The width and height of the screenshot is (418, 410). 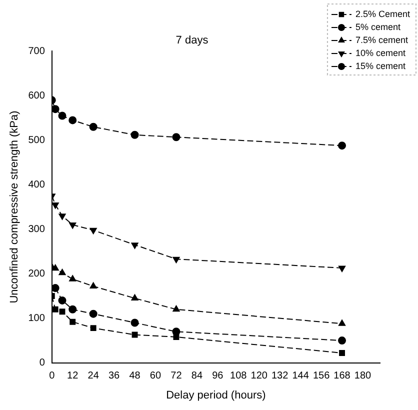 What do you see at coordinates (197, 376) in the screenshot?
I see `x-tick-label: 84` at bounding box center [197, 376].